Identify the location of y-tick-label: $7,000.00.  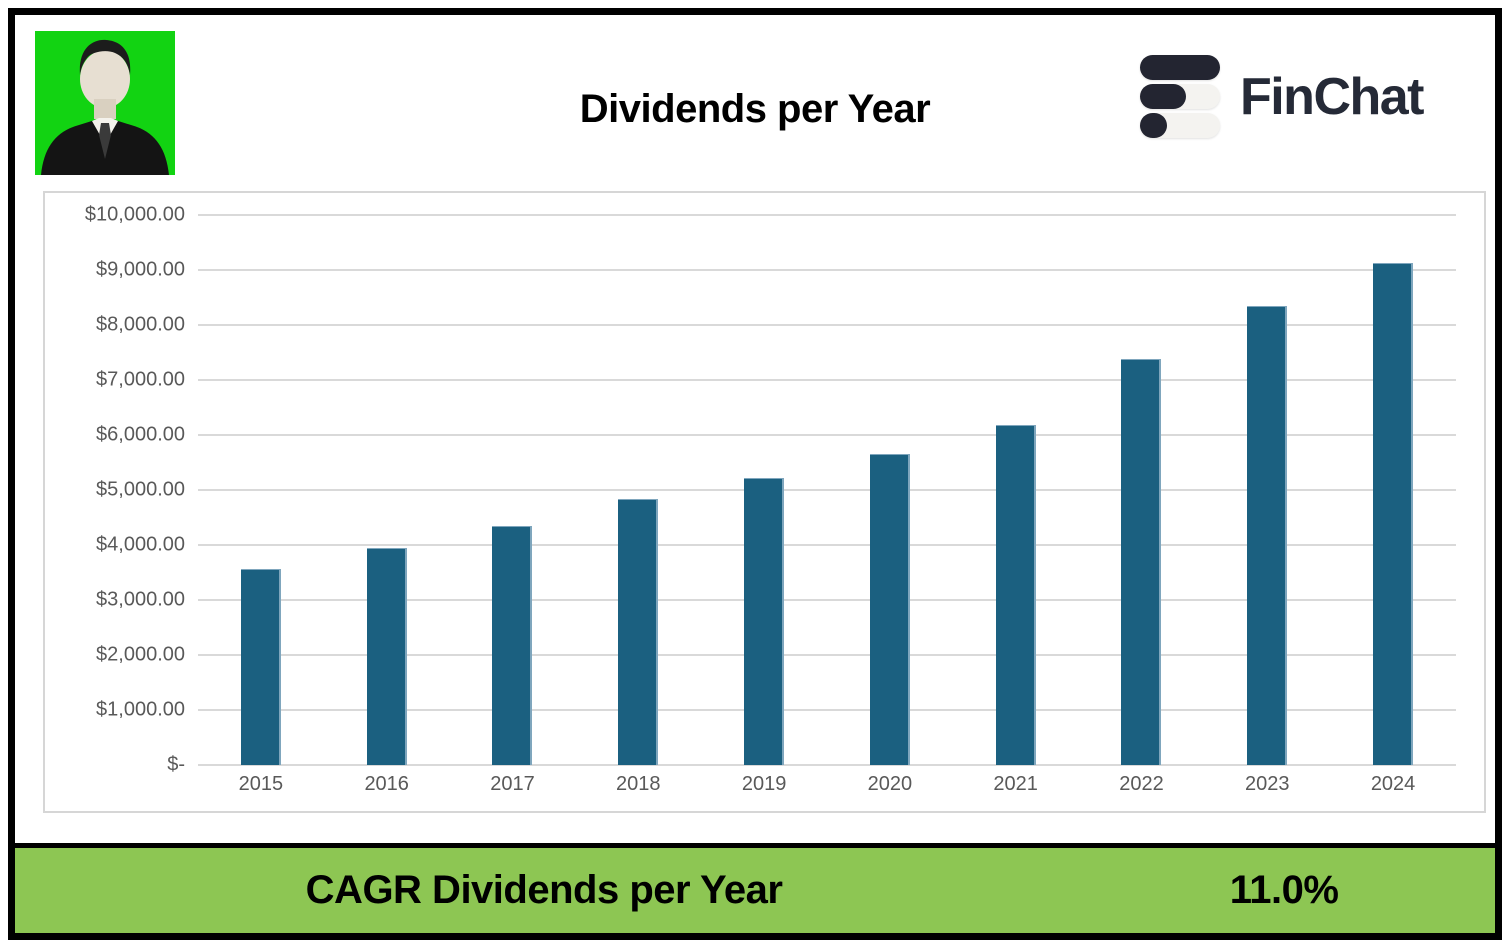
(140, 379).